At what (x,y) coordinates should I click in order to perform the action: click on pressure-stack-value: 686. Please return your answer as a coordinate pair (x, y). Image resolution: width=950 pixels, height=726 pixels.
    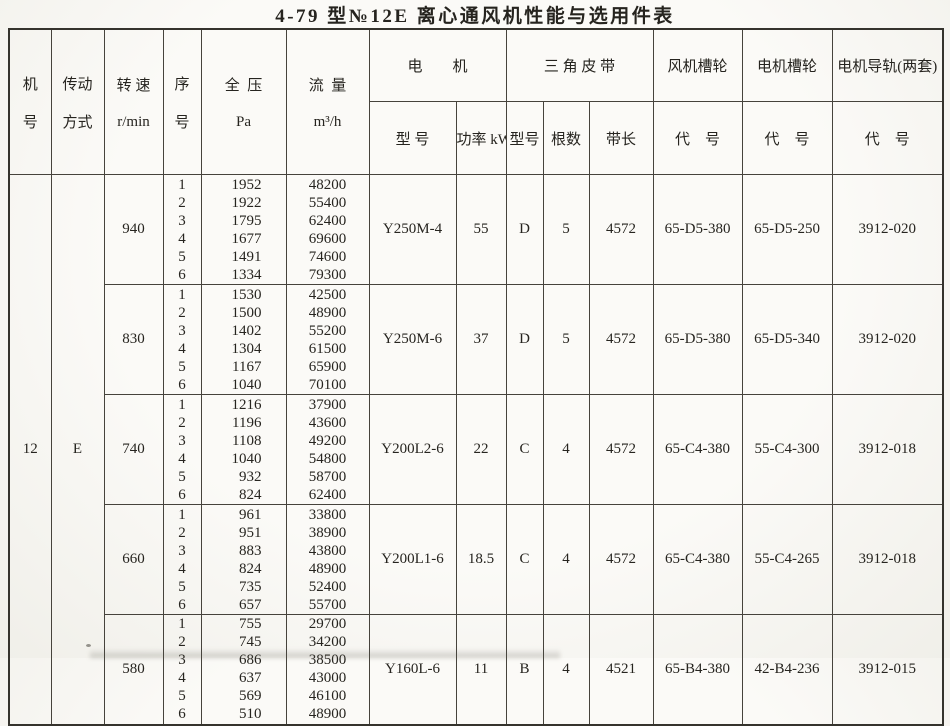
    Looking at the image, I should click on (250, 660).